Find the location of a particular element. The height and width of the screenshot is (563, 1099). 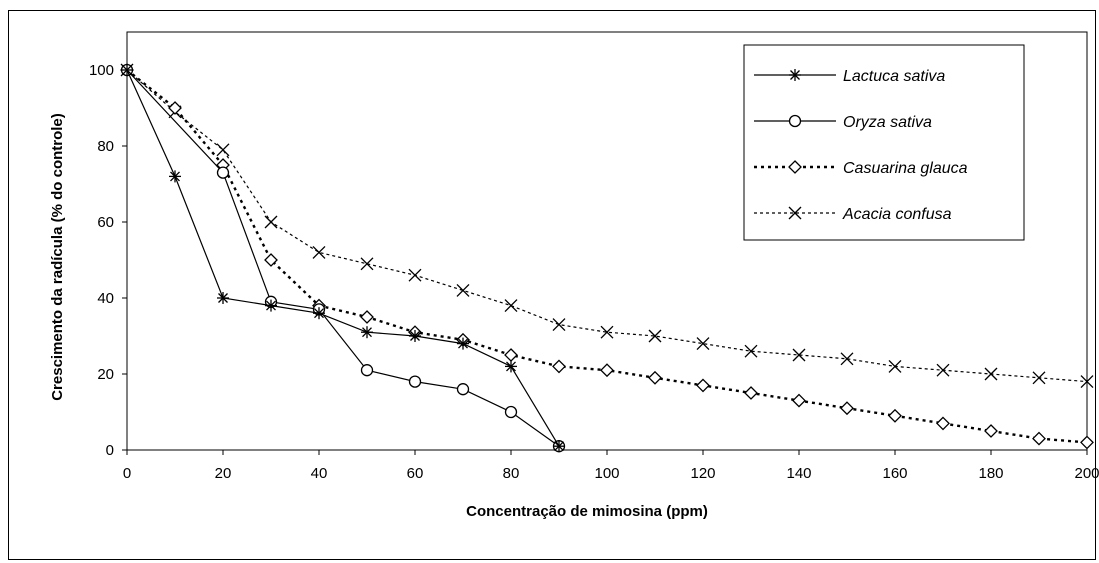

legend-marker-lactuca-sativa is located at coordinates (795, 75).